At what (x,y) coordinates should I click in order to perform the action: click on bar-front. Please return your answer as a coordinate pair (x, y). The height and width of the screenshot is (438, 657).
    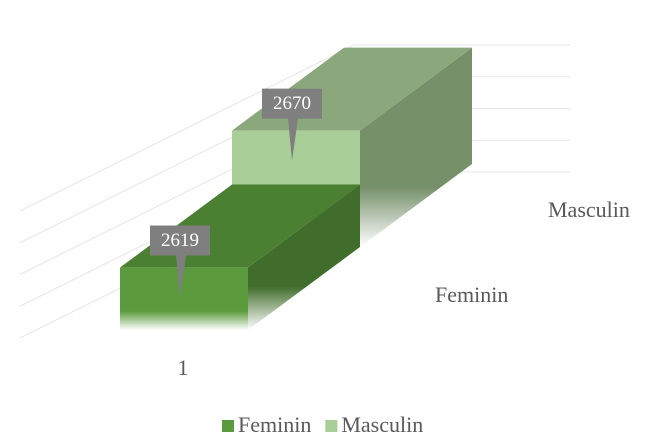
    Looking at the image, I should click on (184, 298).